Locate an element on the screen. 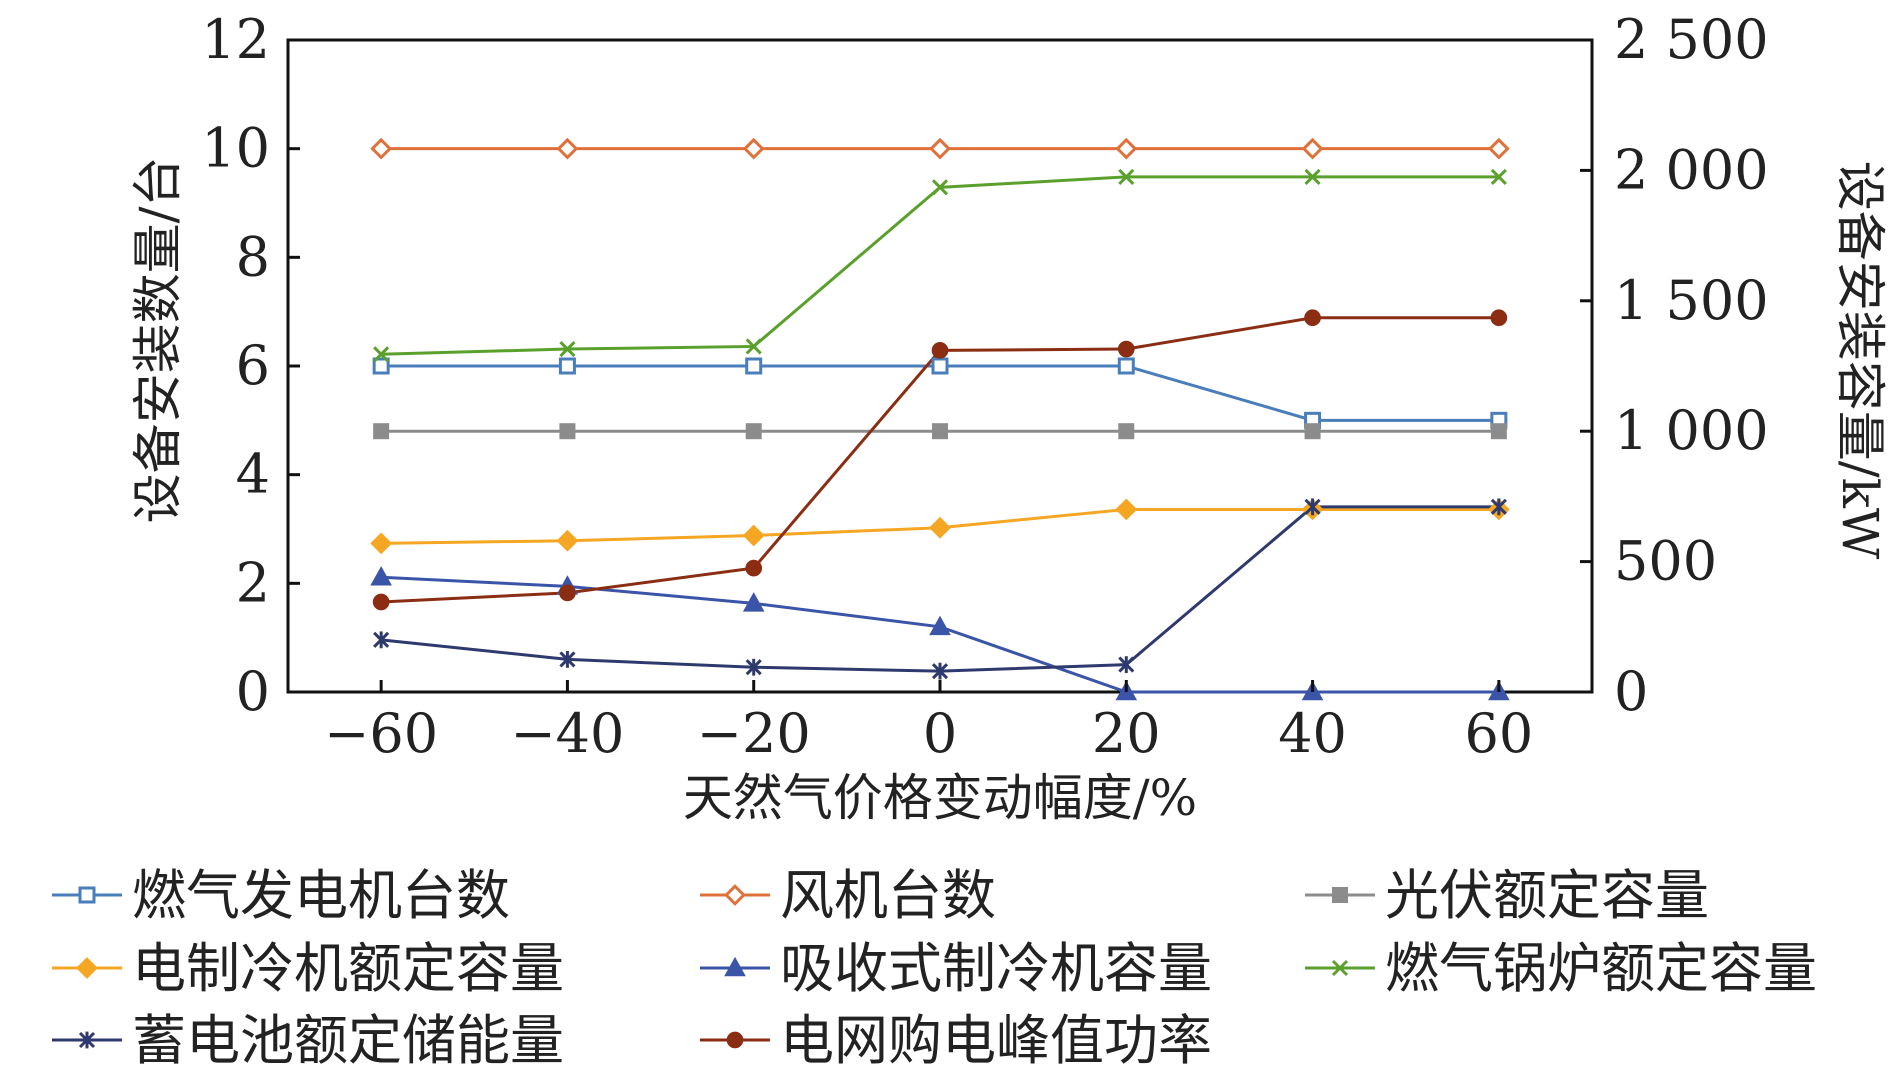  legend-item: 吸收式制冷机容量 is located at coordinates (956, 968).